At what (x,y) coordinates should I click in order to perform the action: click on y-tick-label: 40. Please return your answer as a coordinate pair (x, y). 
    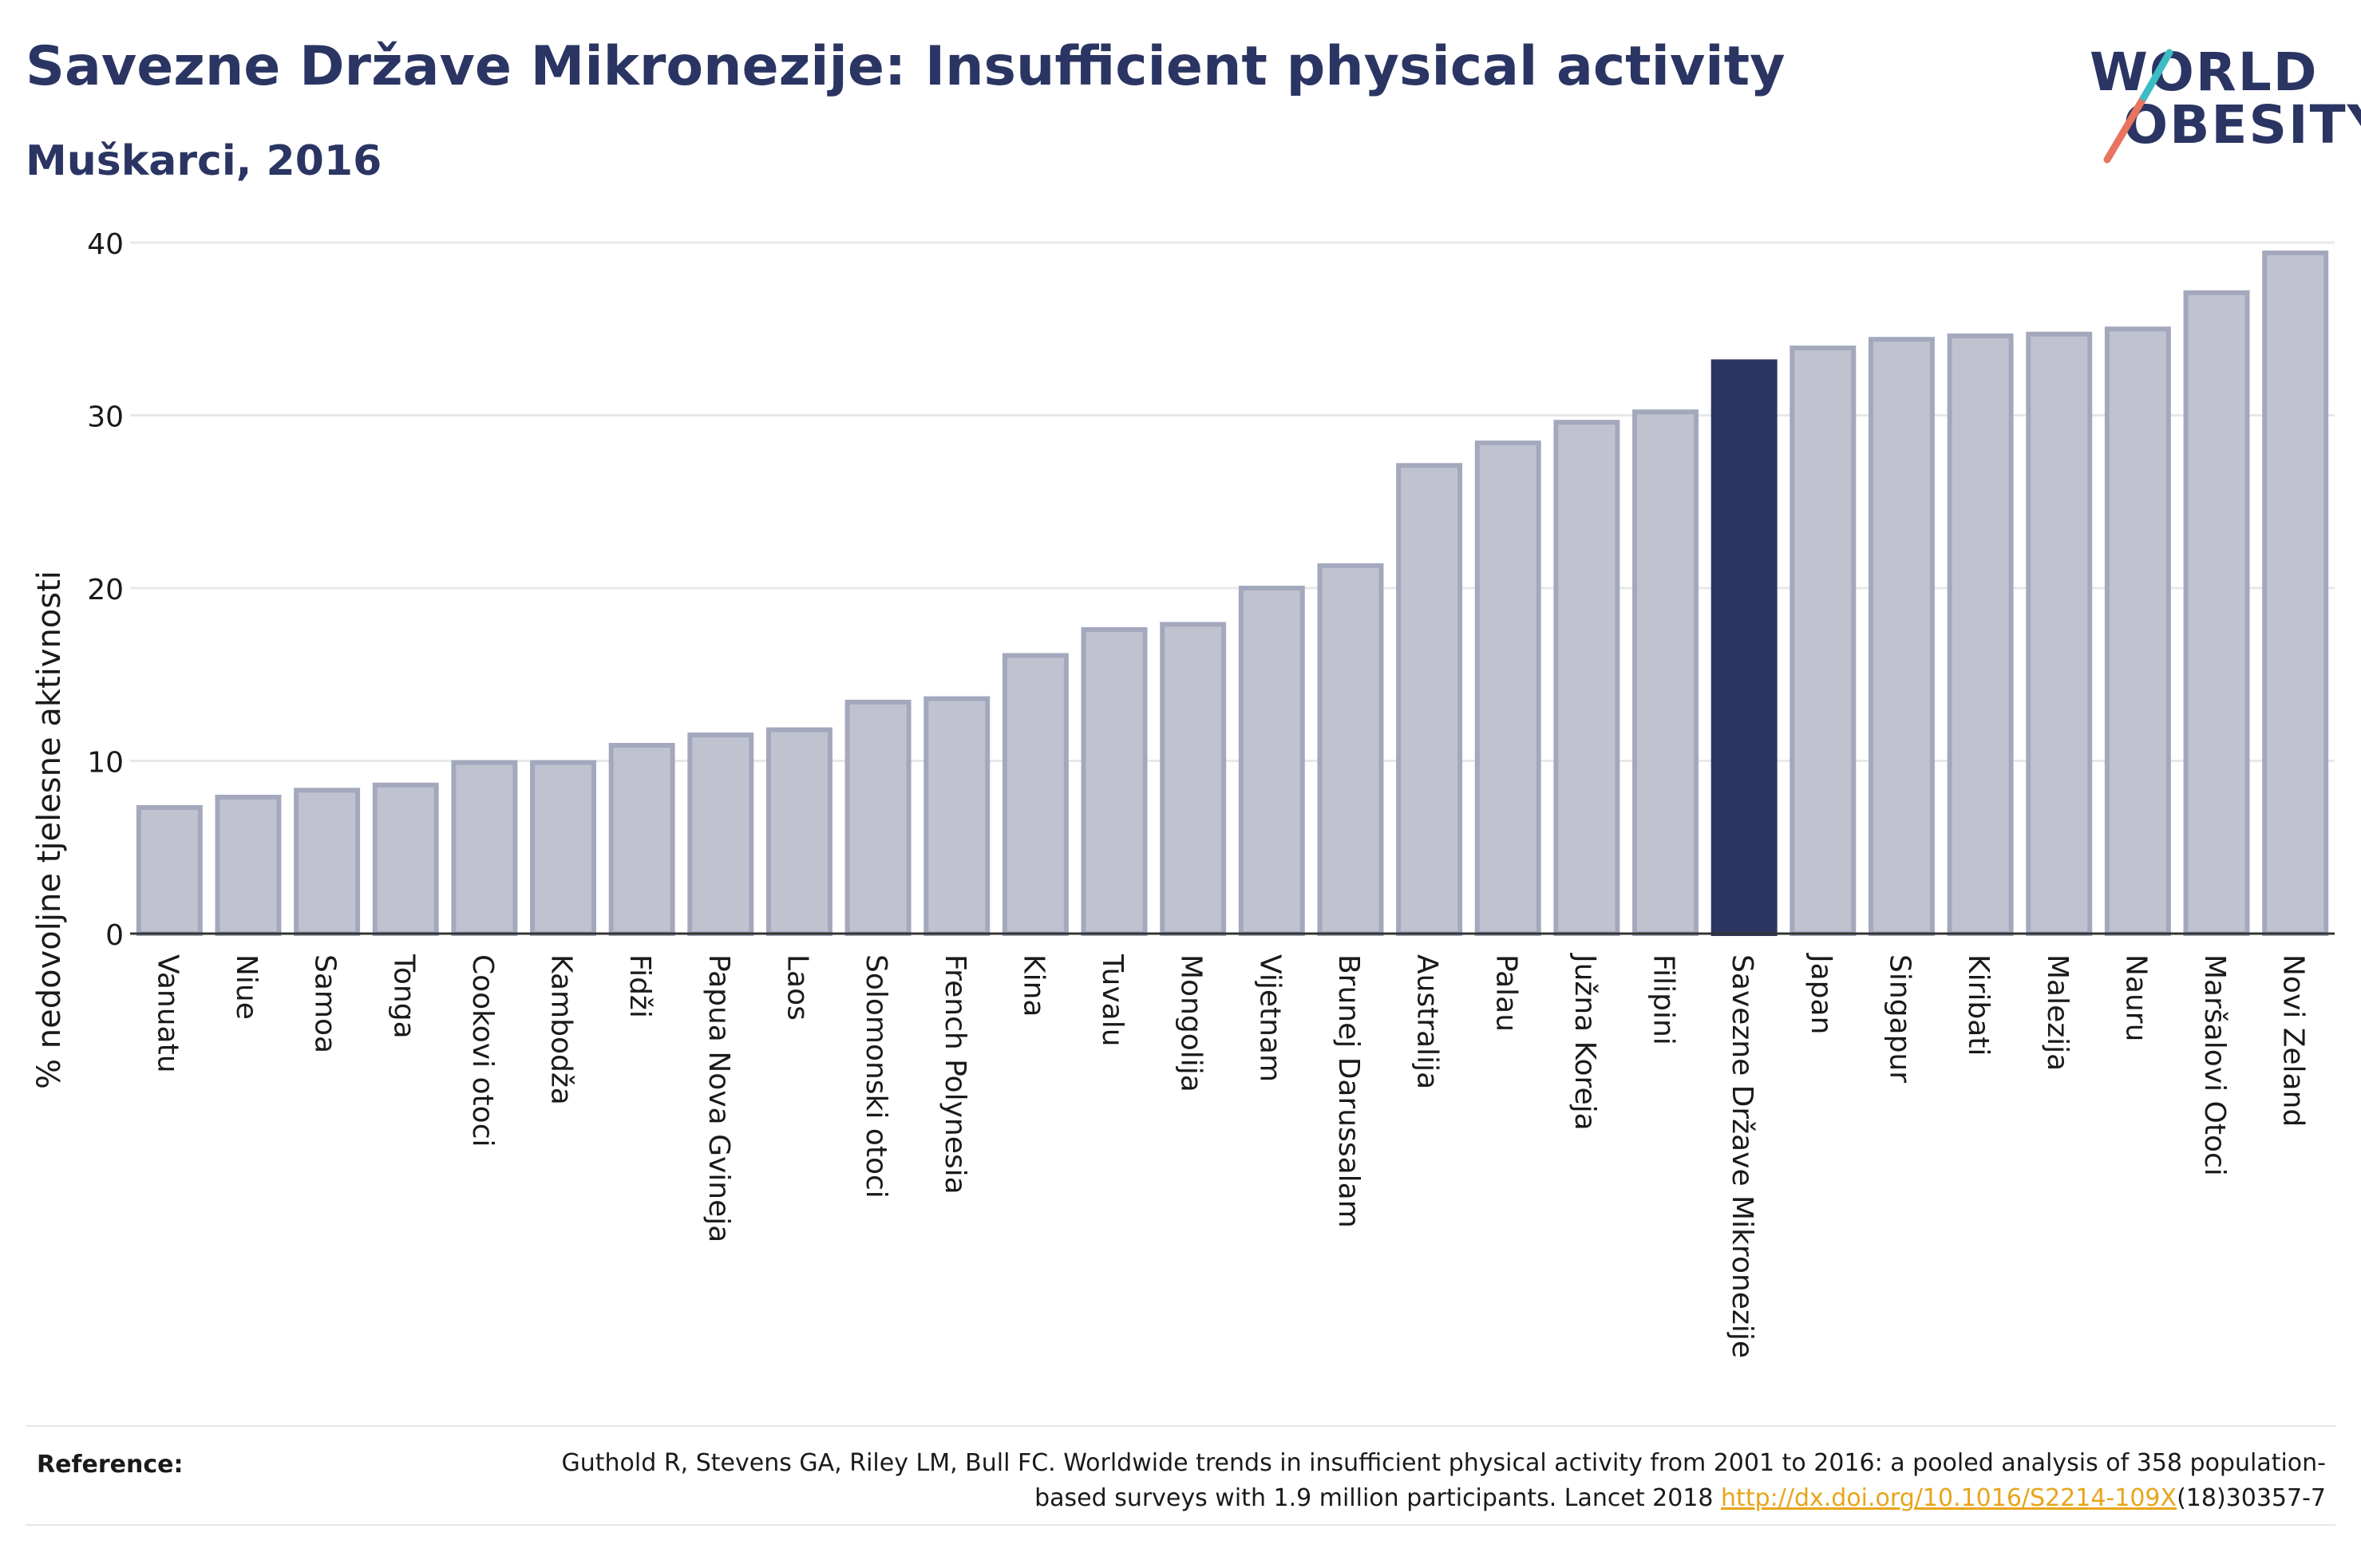
    Looking at the image, I should click on (105, 244).